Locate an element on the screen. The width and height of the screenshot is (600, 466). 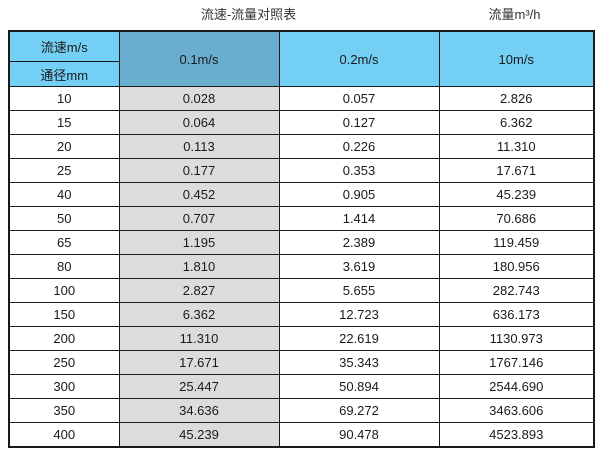
flow-value-cell: 50.894 is located at coordinates (359, 386).